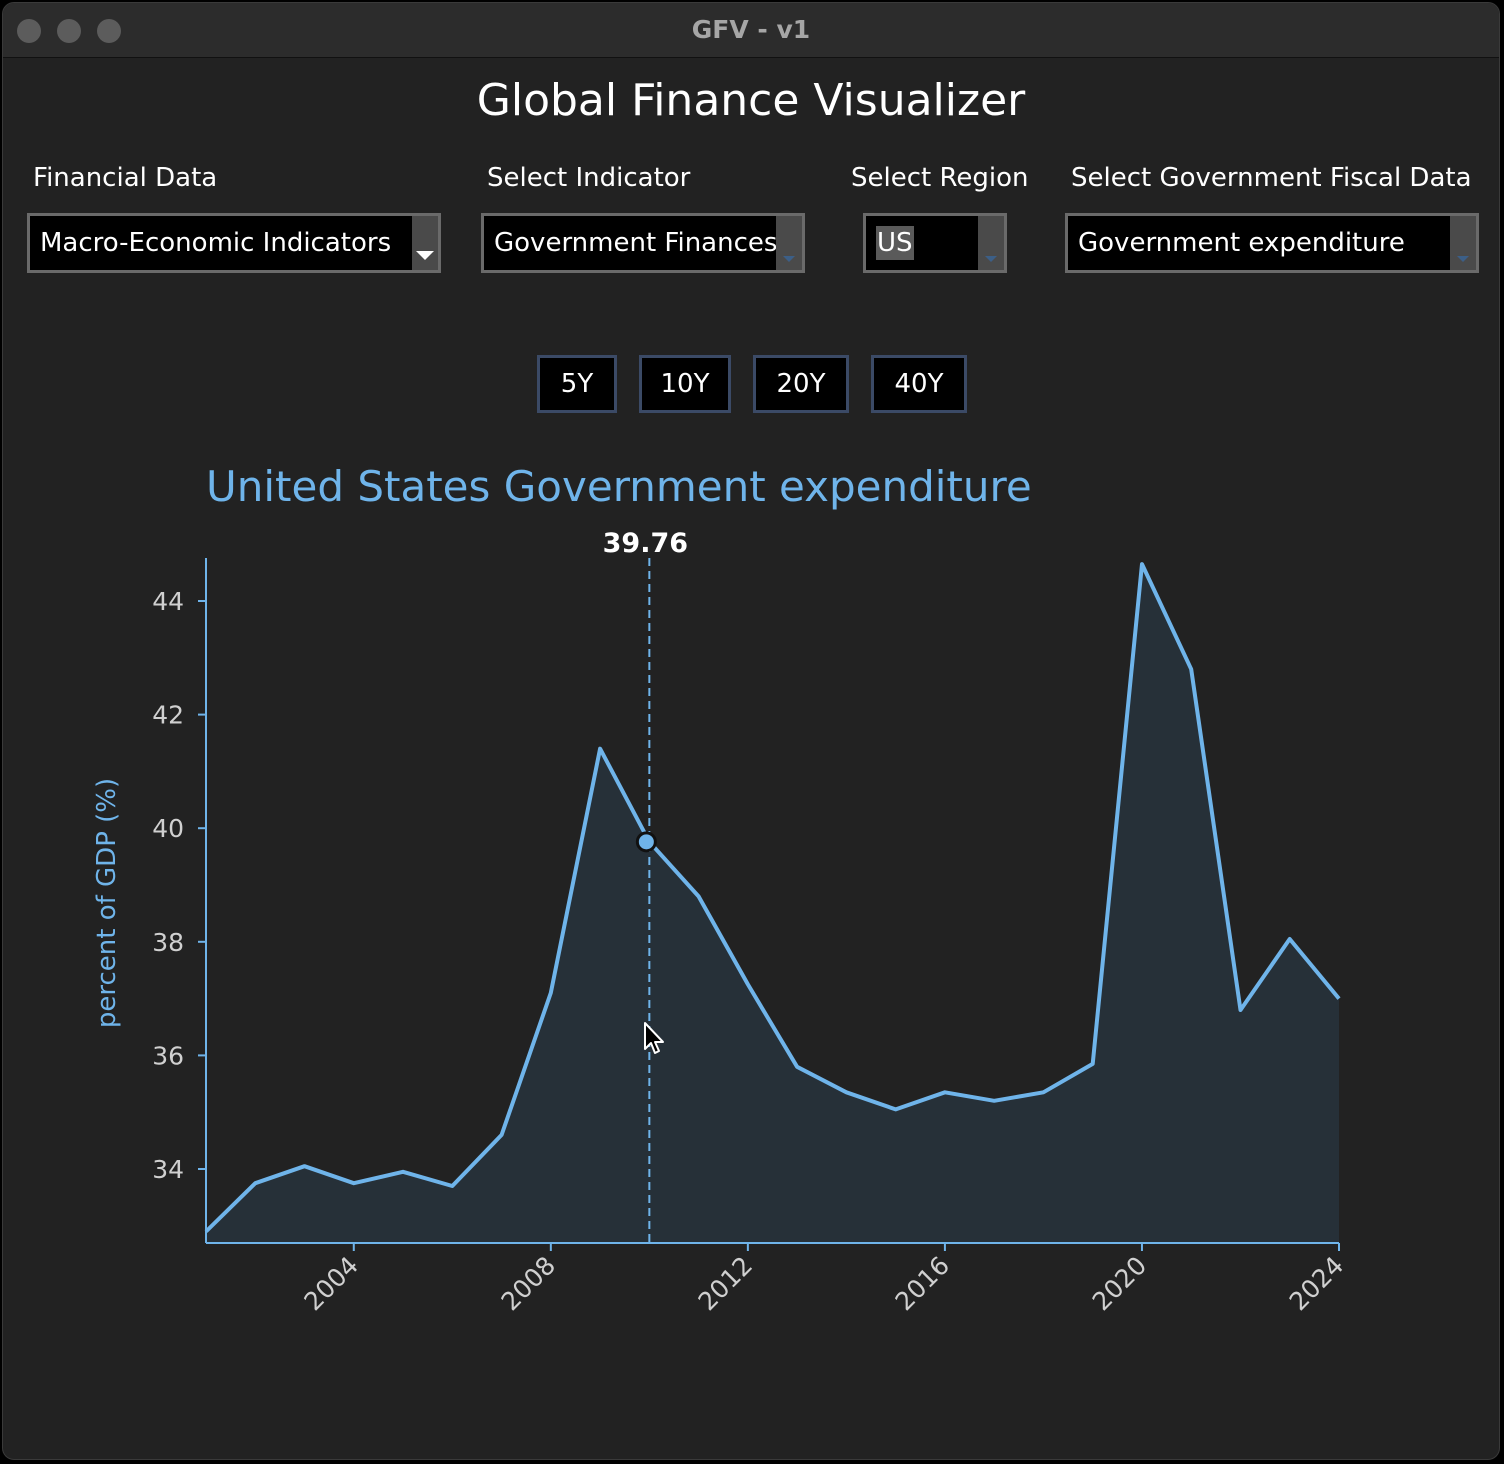 Image resolution: width=1504 pixels, height=1464 pixels. Describe the element at coordinates (1463, 243) in the screenshot. I see `fiscal-data-dropdown-button` at that location.